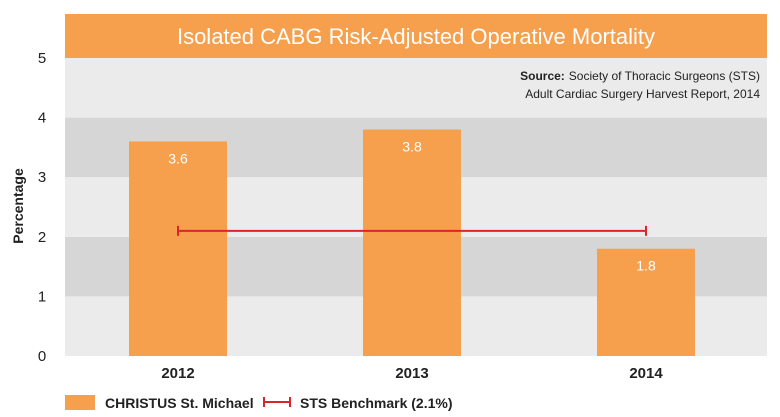 The height and width of the screenshot is (417, 780). I want to click on data-label-2012: 3.6, so click(178, 158).